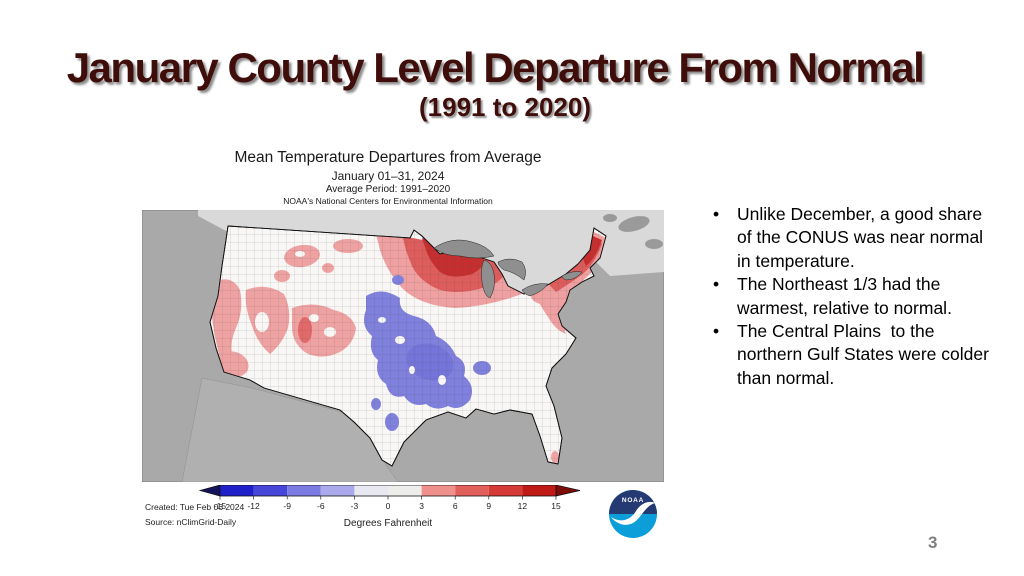 This screenshot has width=1024, height=576. What do you see at coordinates (388, 157) in the screenshot?
I see `figure-title: Mean Temperature Departures from Average` at bounding box center [388, 157].